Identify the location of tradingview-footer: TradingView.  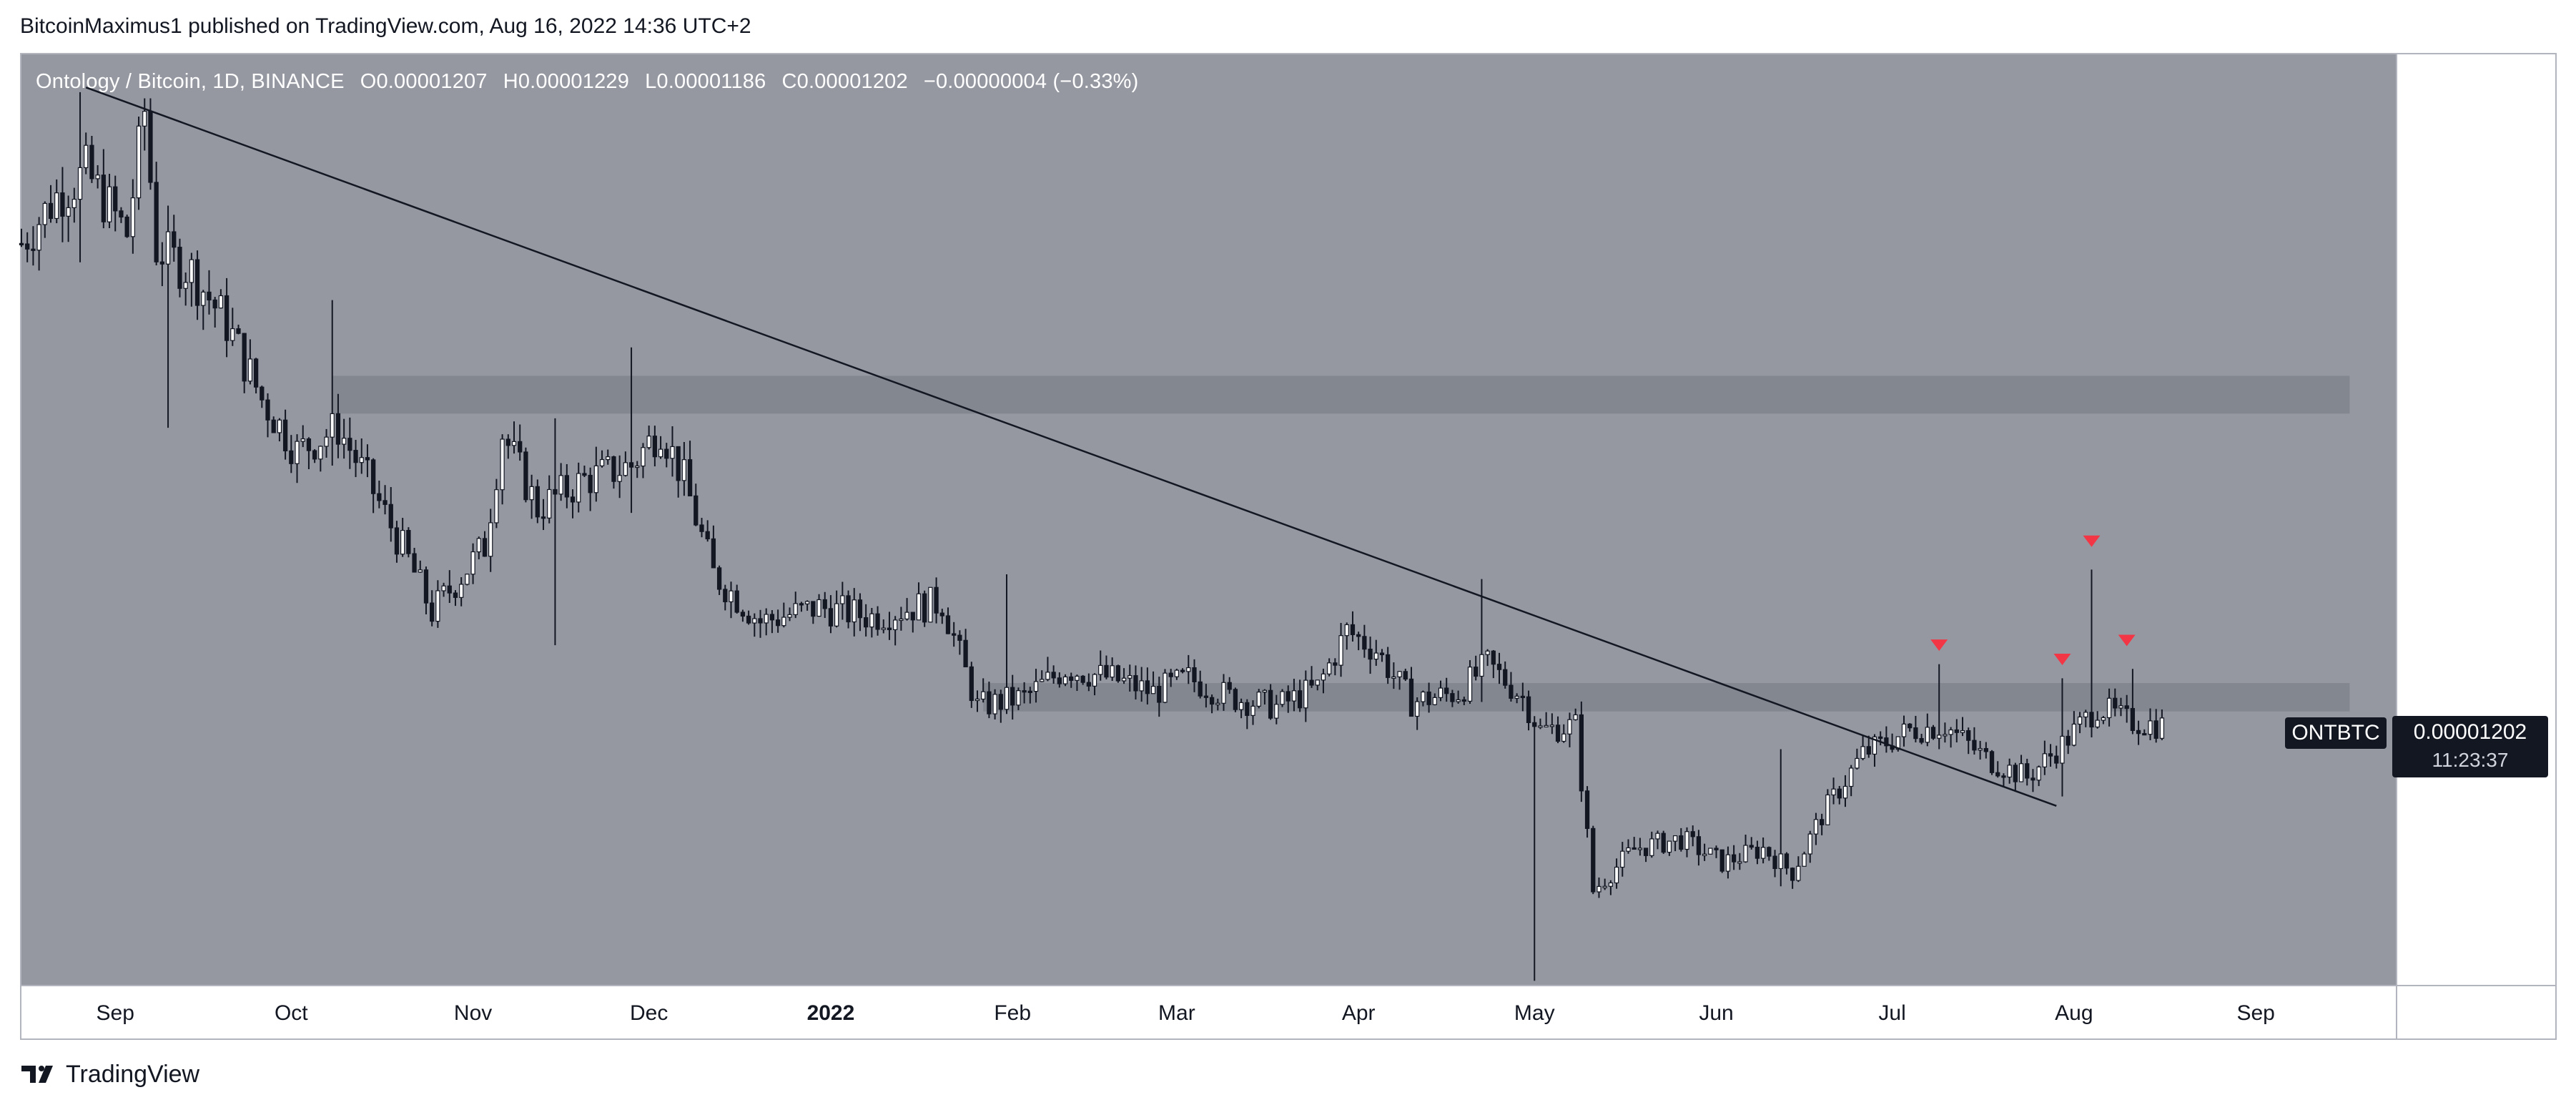
(109, 1074).